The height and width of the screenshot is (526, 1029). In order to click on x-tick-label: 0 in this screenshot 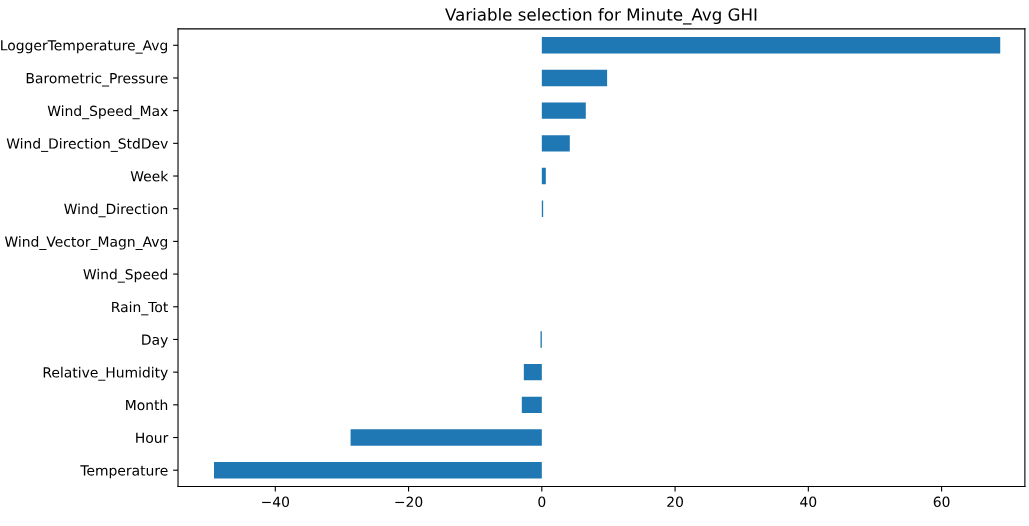, I will do `click(542, 502)`.